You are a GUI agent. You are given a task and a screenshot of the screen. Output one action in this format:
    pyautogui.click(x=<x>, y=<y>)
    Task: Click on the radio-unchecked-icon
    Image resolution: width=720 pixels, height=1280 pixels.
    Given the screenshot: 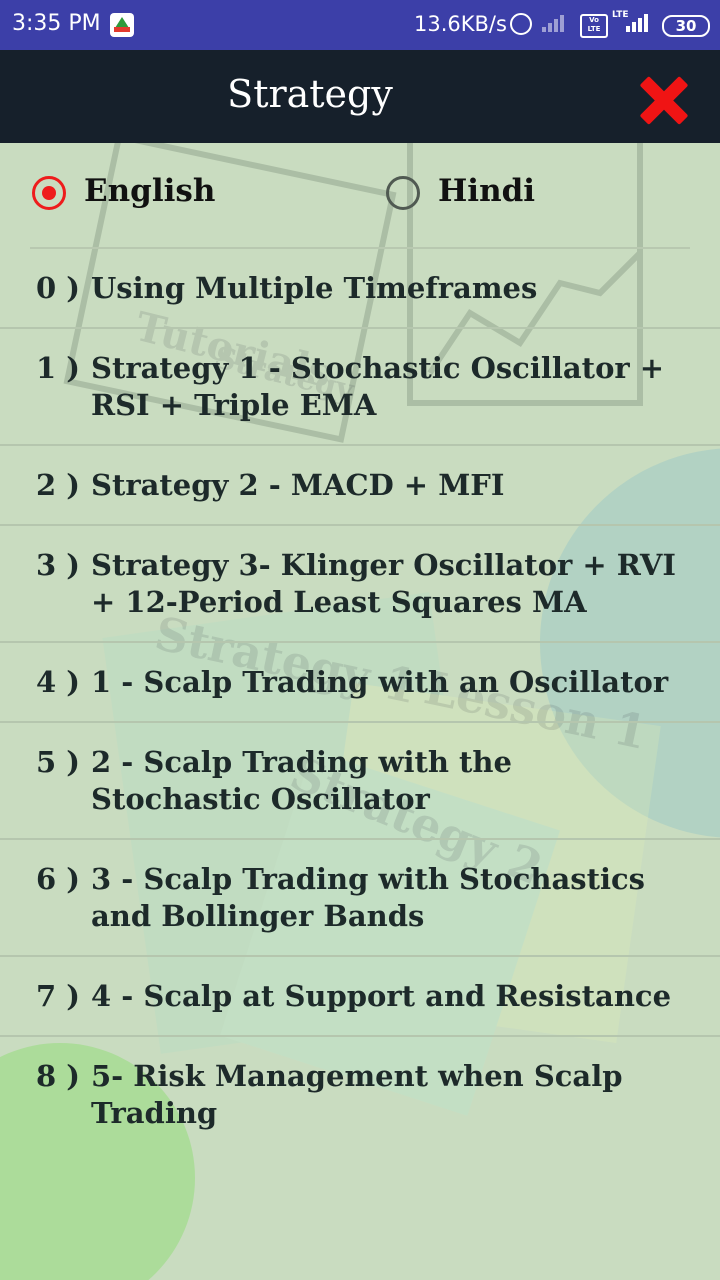 What is the action you would take?
    pyautogui.click(x=403, y=193)
    